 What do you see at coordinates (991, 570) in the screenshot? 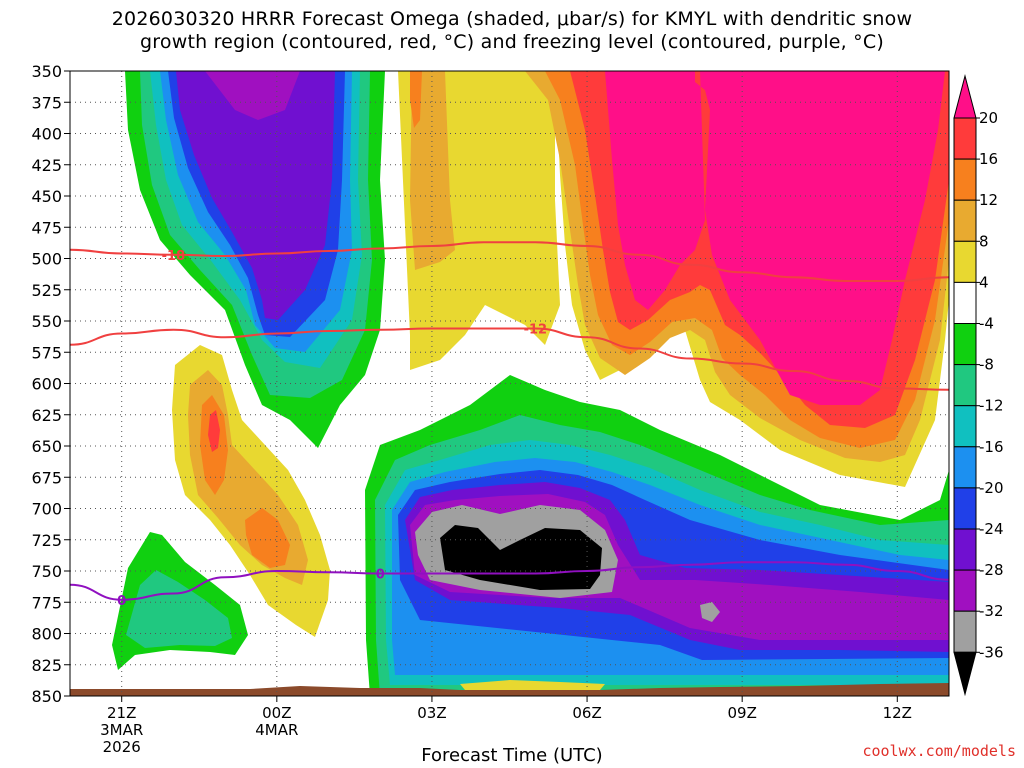
I see `colorbar-label: -28` at bounding box center [991, 570].